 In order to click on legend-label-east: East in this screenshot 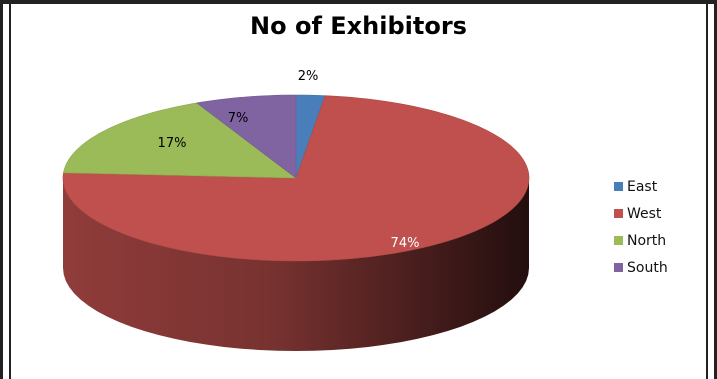, I will do `click(642, 186)`.